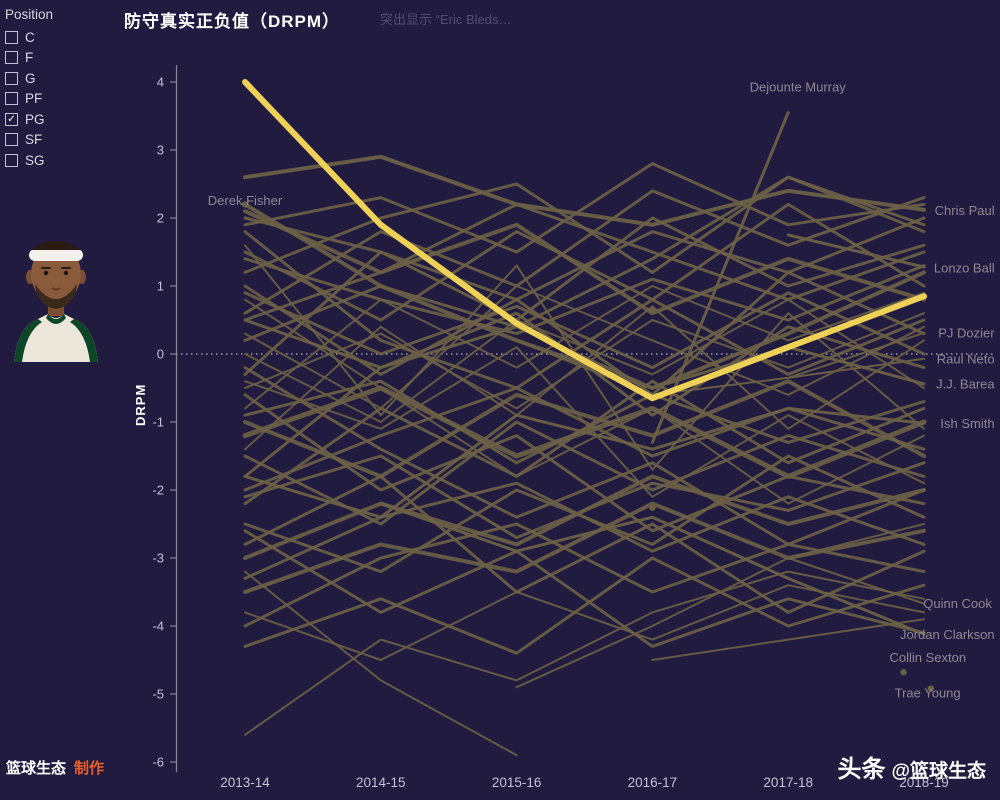 This screenshot has width=1000, height=800. I want to click on player-photo-eric-bledsoe, so click(56, 294).